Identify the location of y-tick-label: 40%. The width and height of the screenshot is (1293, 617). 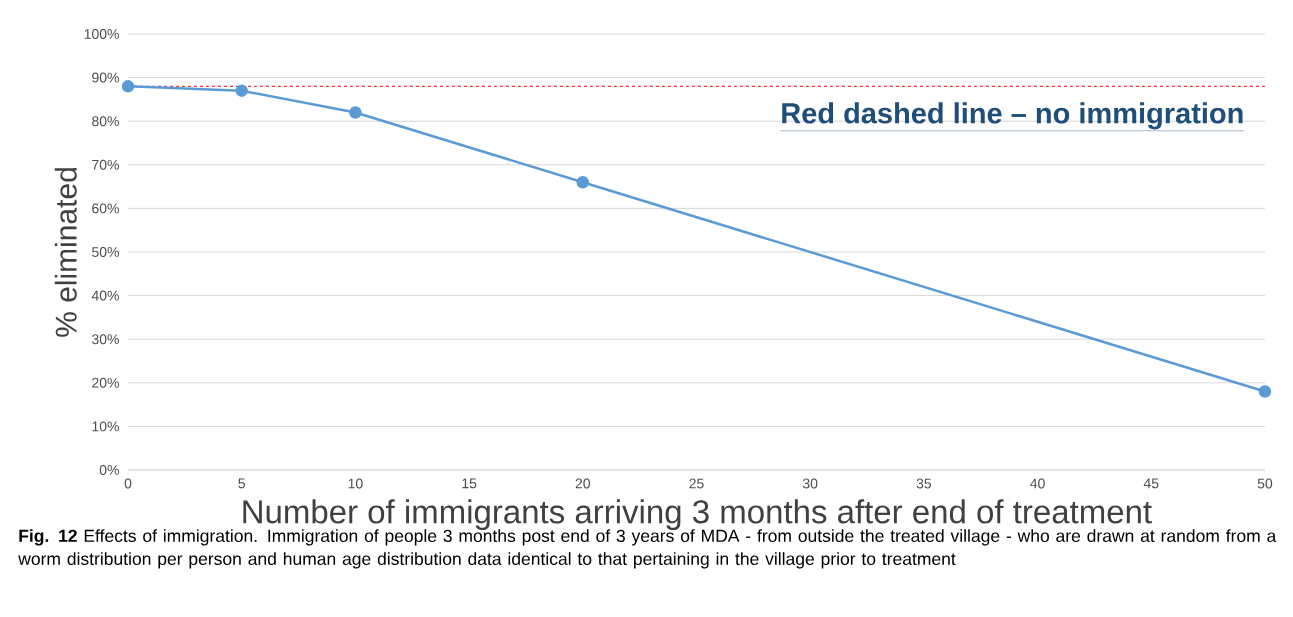
(105, 295).